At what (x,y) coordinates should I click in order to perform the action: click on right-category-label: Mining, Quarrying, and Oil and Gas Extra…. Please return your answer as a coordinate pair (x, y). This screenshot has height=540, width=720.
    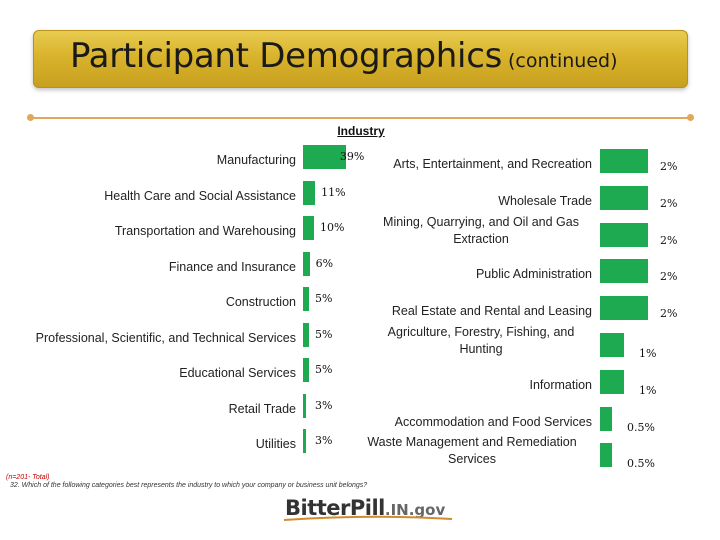
    Looking at the image, I should click on (481, 230).